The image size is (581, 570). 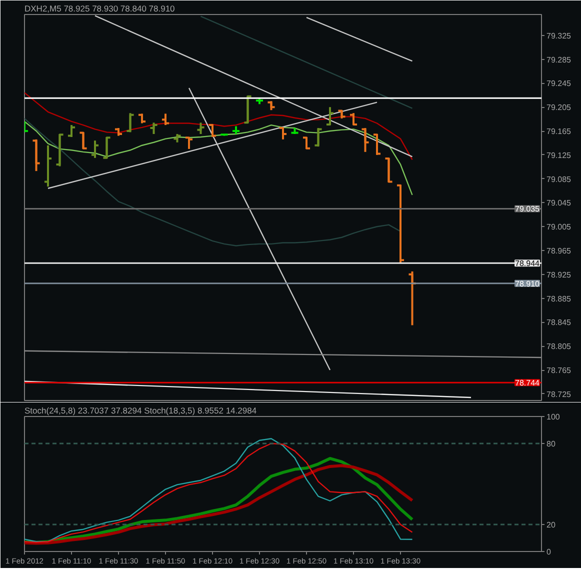 I want to click on y-tick-label: 79.165, so click(x=559, y=131).